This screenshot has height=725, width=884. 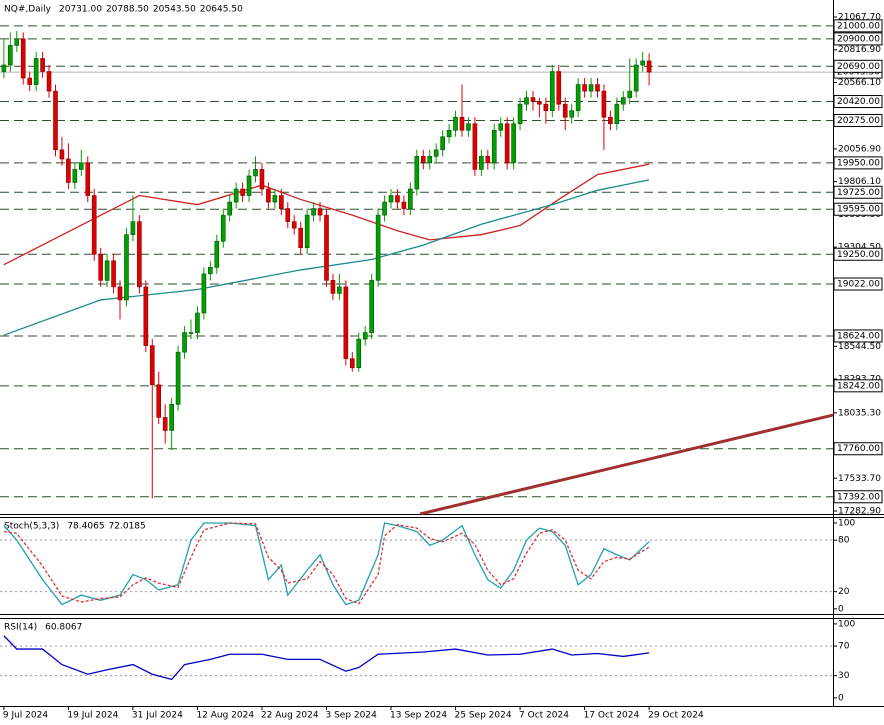 What do you see at coordinates (127, 10) in the screenshot?
I see `header-value: 20788.50` at bounding box center [127, 10].